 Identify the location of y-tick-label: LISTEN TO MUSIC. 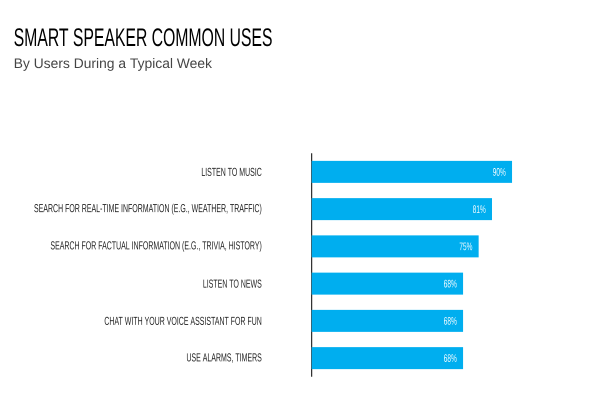
(232, 172).